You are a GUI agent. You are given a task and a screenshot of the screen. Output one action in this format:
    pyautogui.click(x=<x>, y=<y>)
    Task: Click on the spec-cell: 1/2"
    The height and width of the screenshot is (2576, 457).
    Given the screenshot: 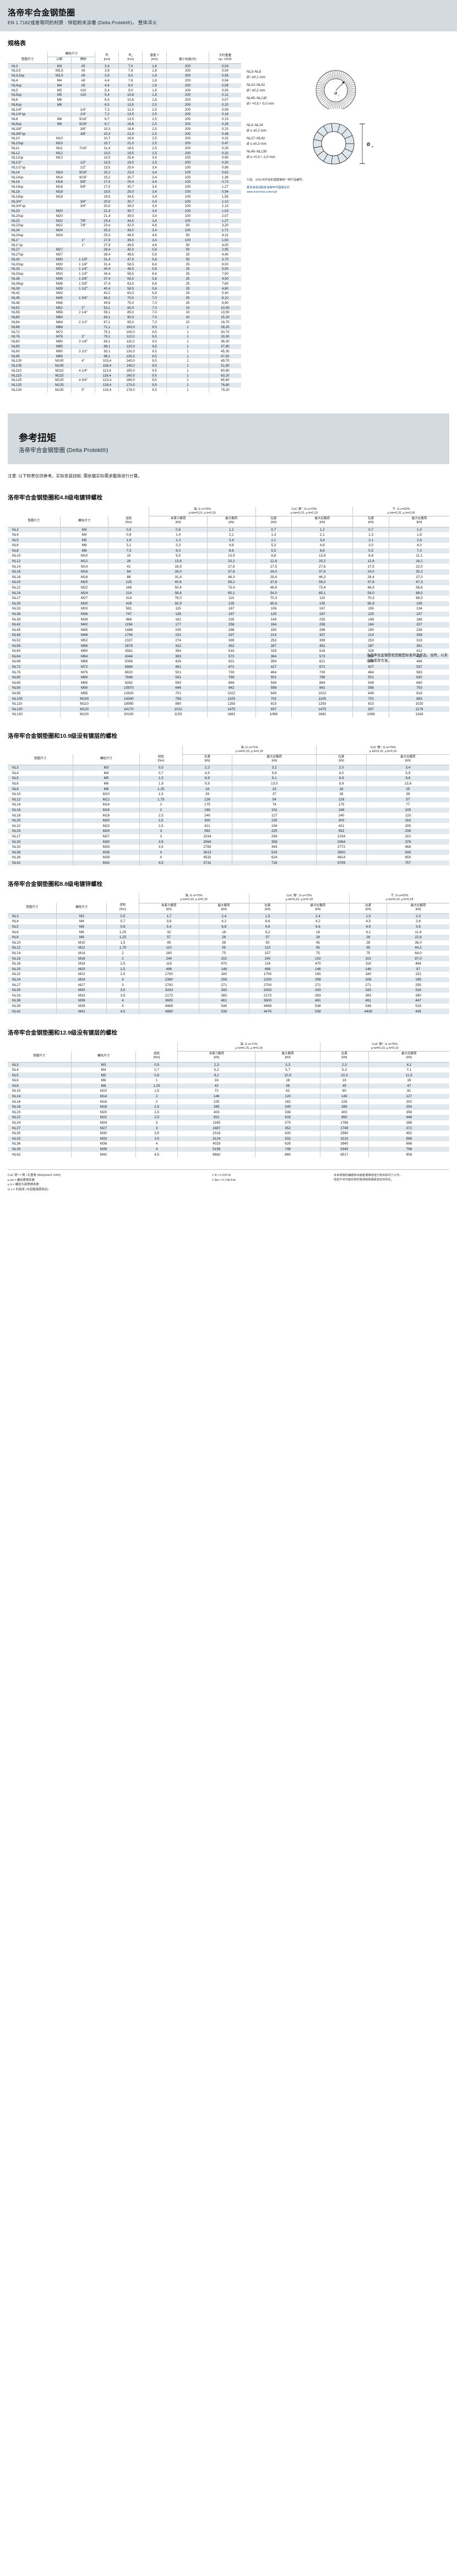 What is the action you would take?
    pyautogui.click(x=82, y=167)
    